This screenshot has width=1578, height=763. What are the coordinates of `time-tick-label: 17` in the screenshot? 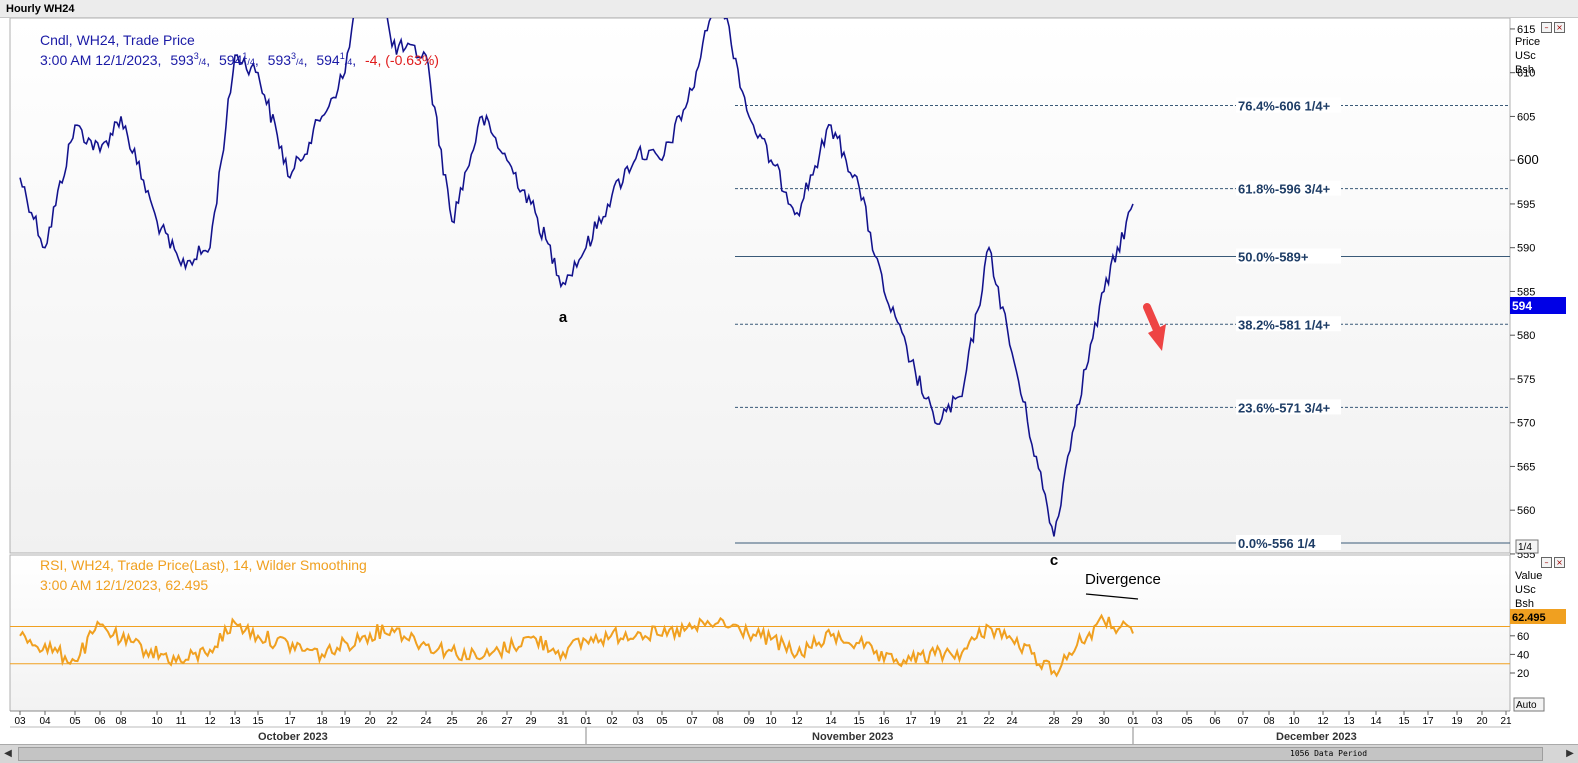 It's located at (290, 721).